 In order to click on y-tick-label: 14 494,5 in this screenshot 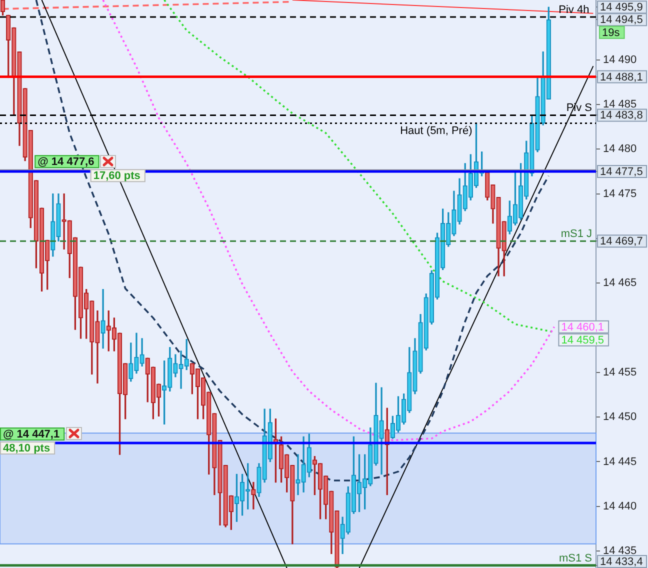, I will do `click(621, 20)`.